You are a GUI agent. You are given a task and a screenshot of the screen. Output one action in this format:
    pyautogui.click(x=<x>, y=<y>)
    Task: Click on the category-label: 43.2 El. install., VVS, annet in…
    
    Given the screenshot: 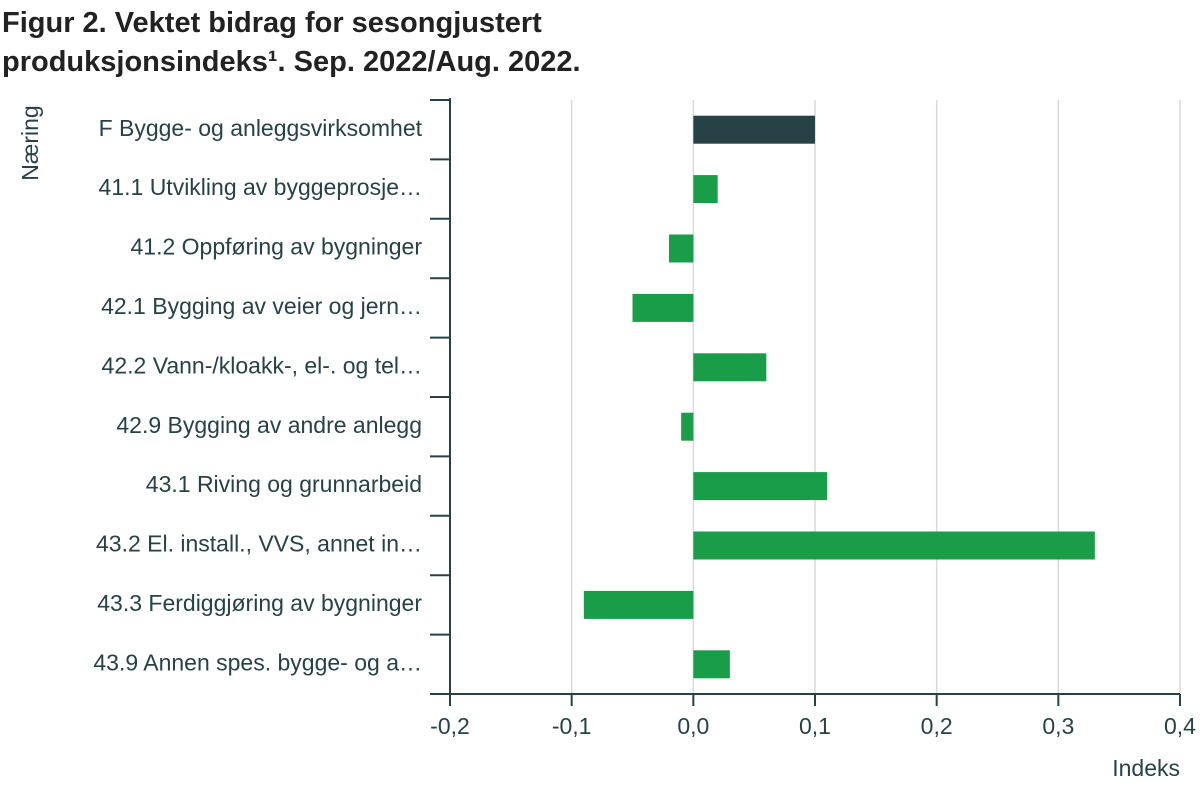 What is the action you would take?
    pyautogui.click(x=259, y=544)
    